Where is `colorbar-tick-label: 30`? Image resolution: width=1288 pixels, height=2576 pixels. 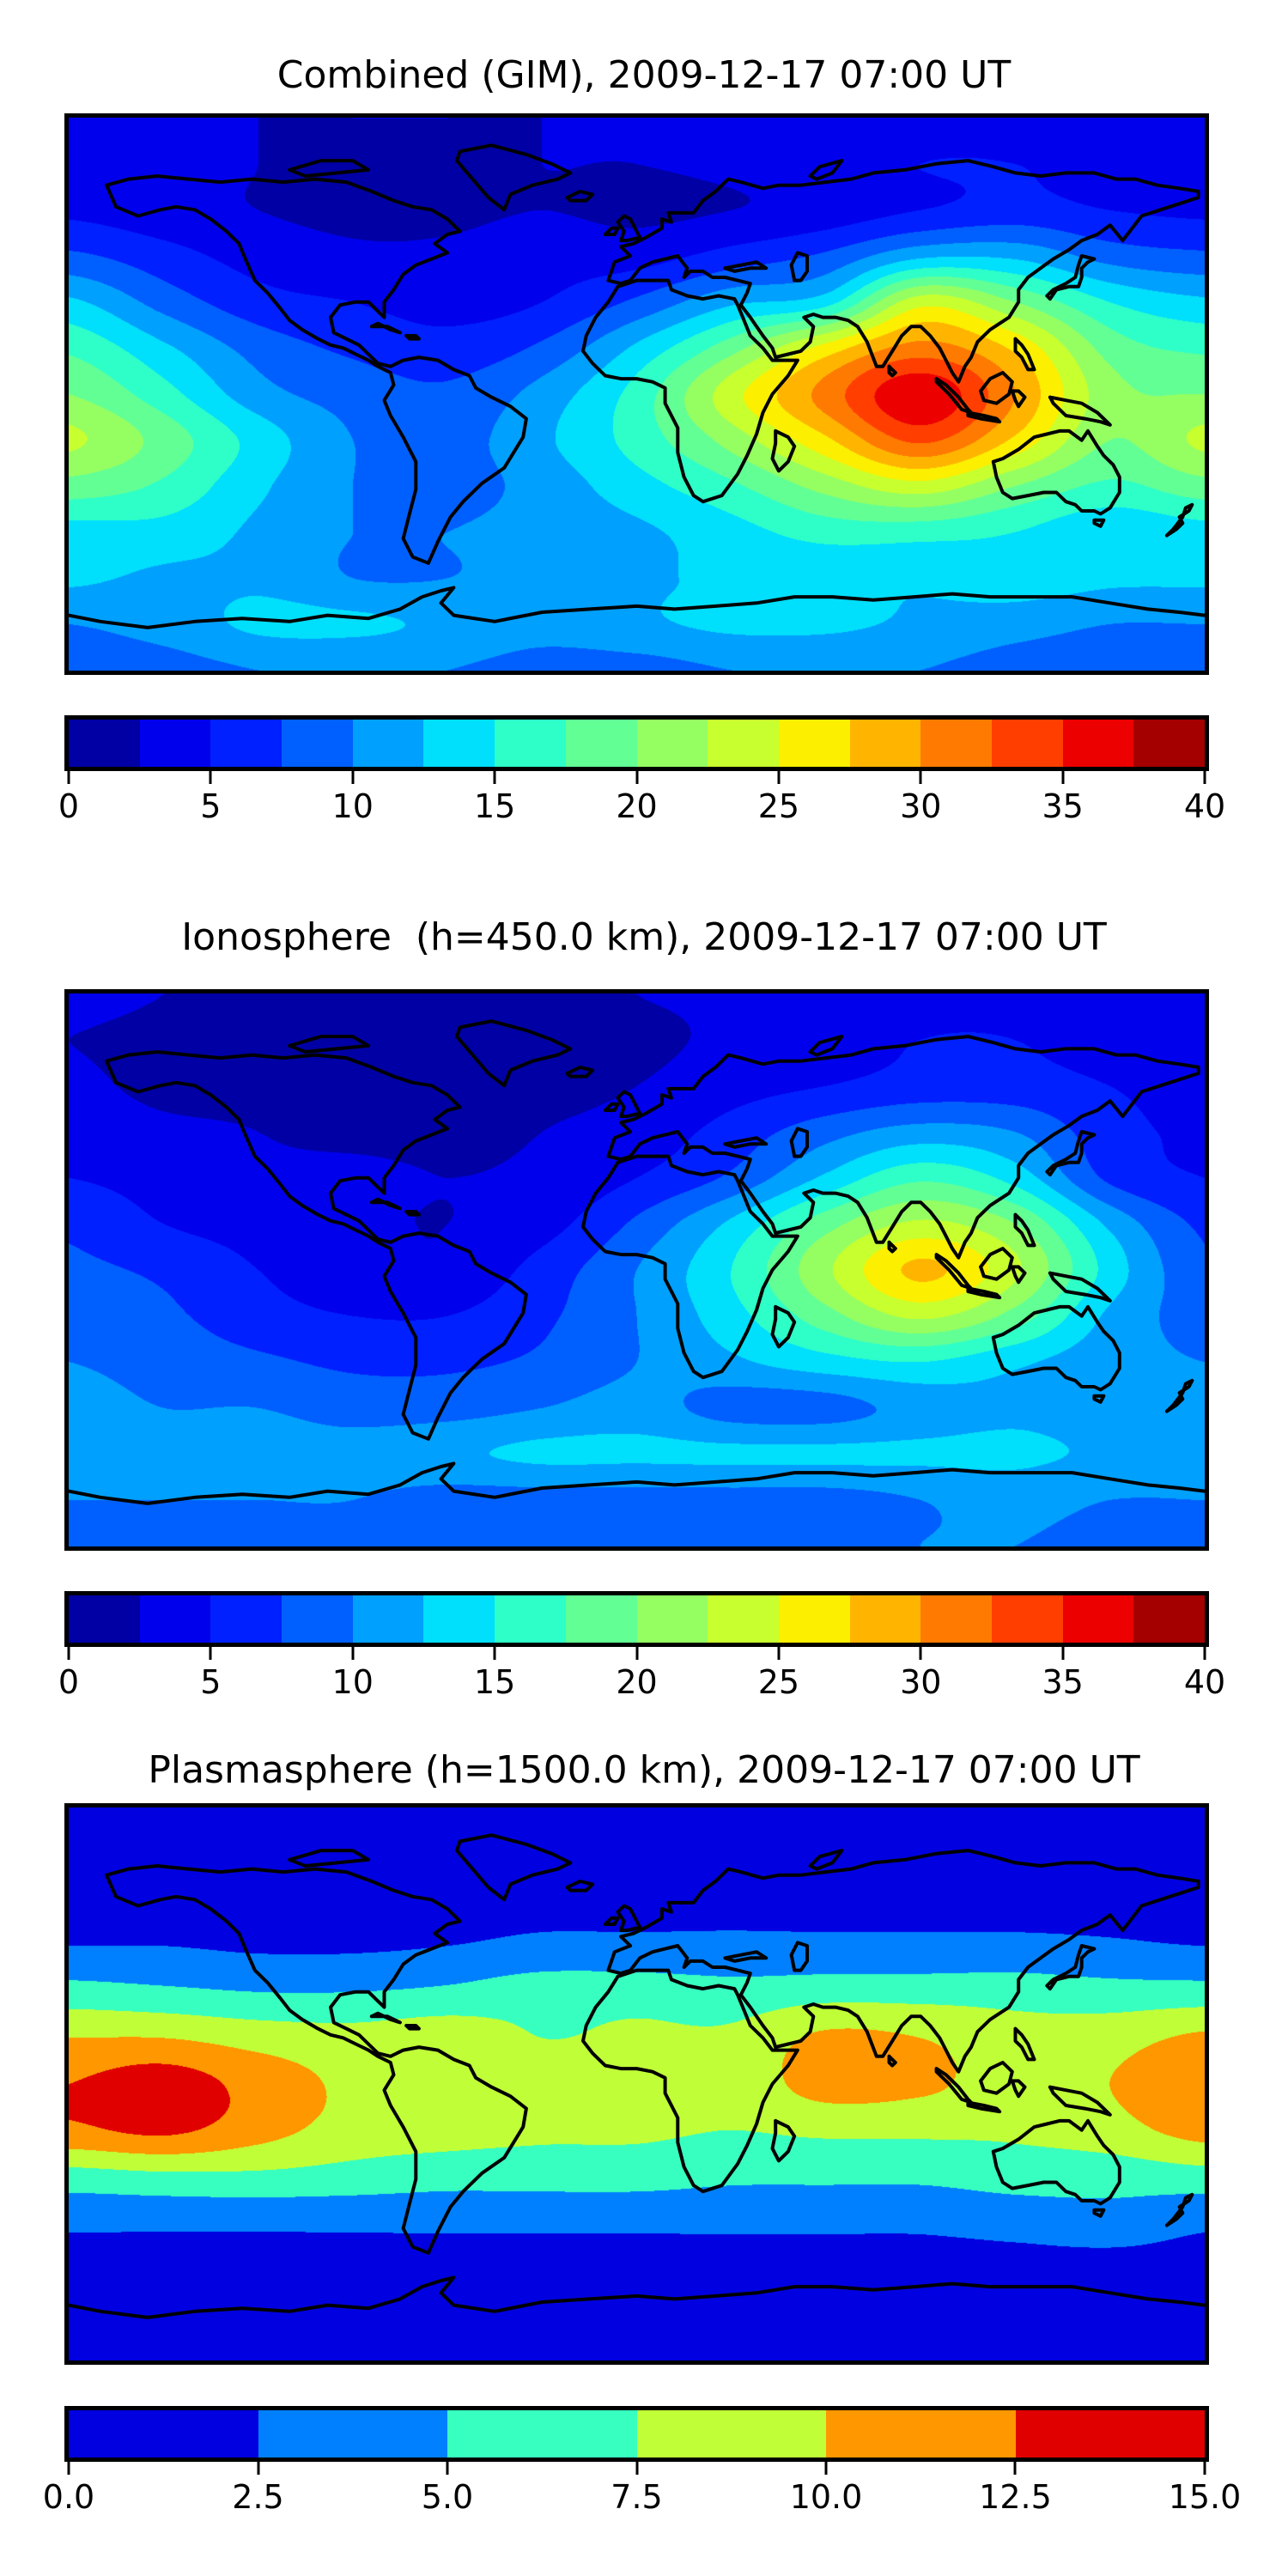 colorbar-tick-label: 30 is located at coordinates (921, 806).